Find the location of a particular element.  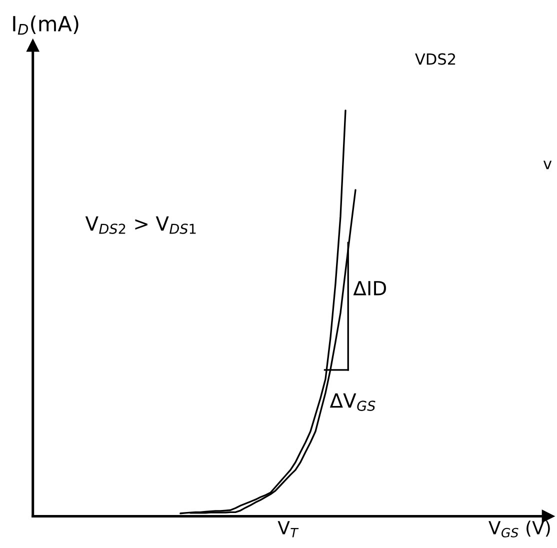

text: V$_{T}$ is located at coordinates (288, 529).